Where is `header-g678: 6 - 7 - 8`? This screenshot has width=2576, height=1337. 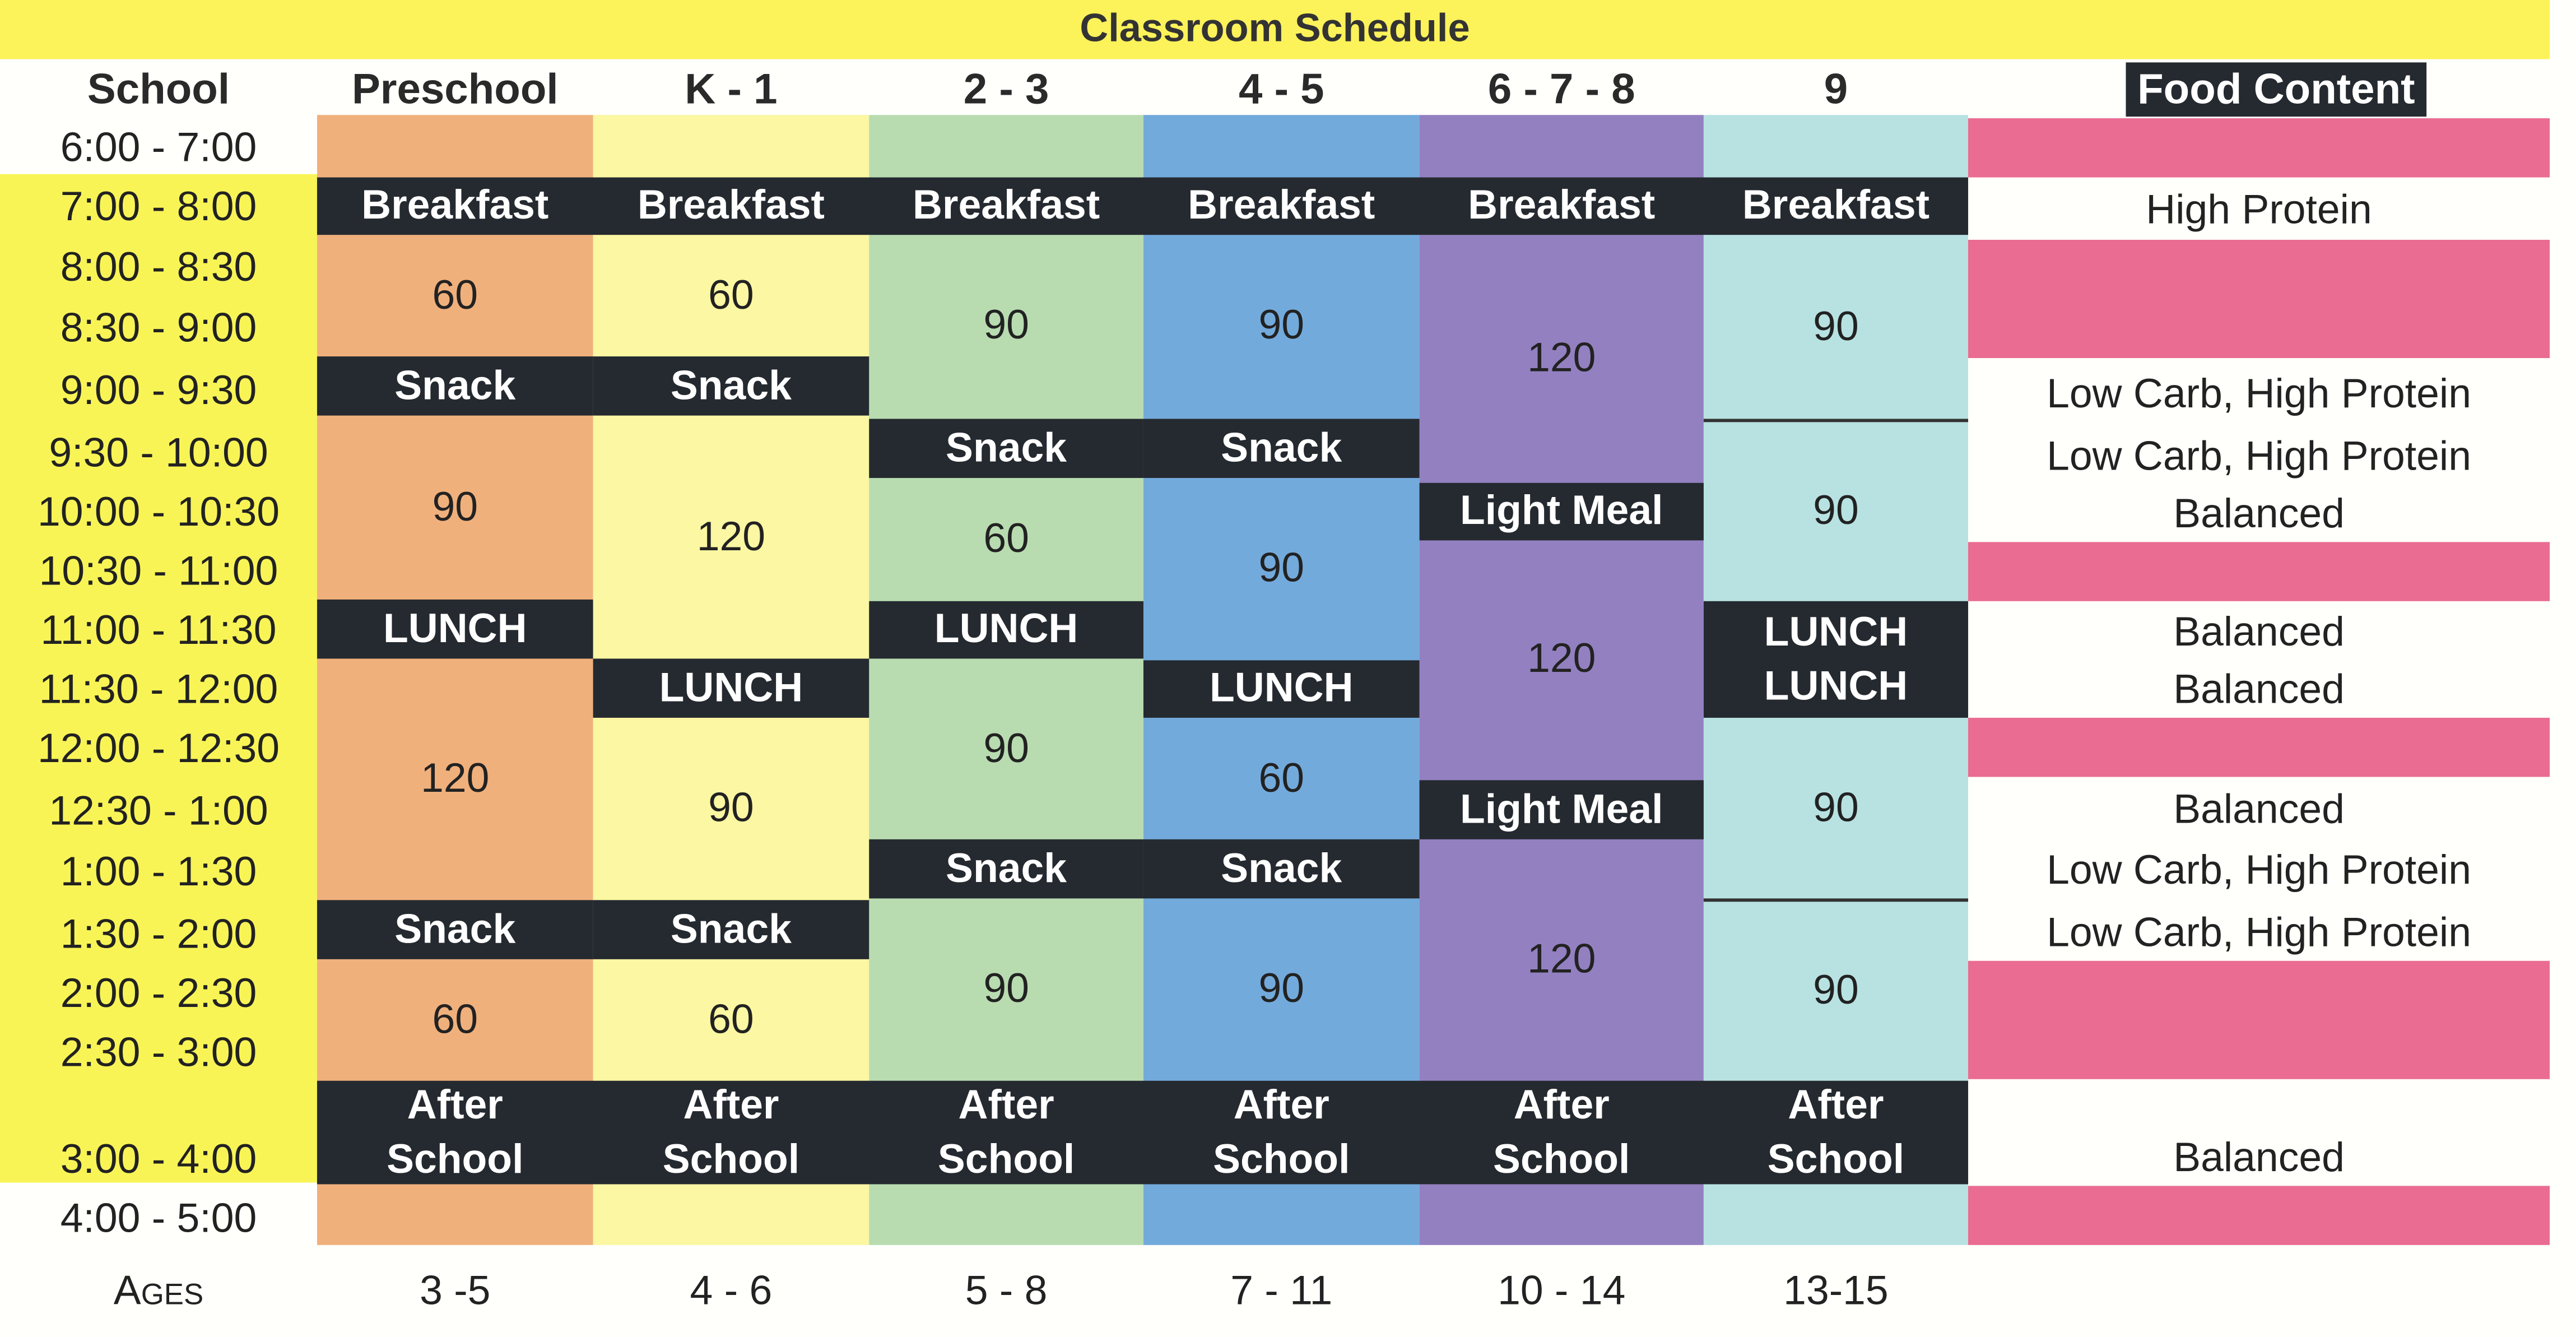
header-g678: 6 - 7 - 8 is located at coordinates (1561, 89).